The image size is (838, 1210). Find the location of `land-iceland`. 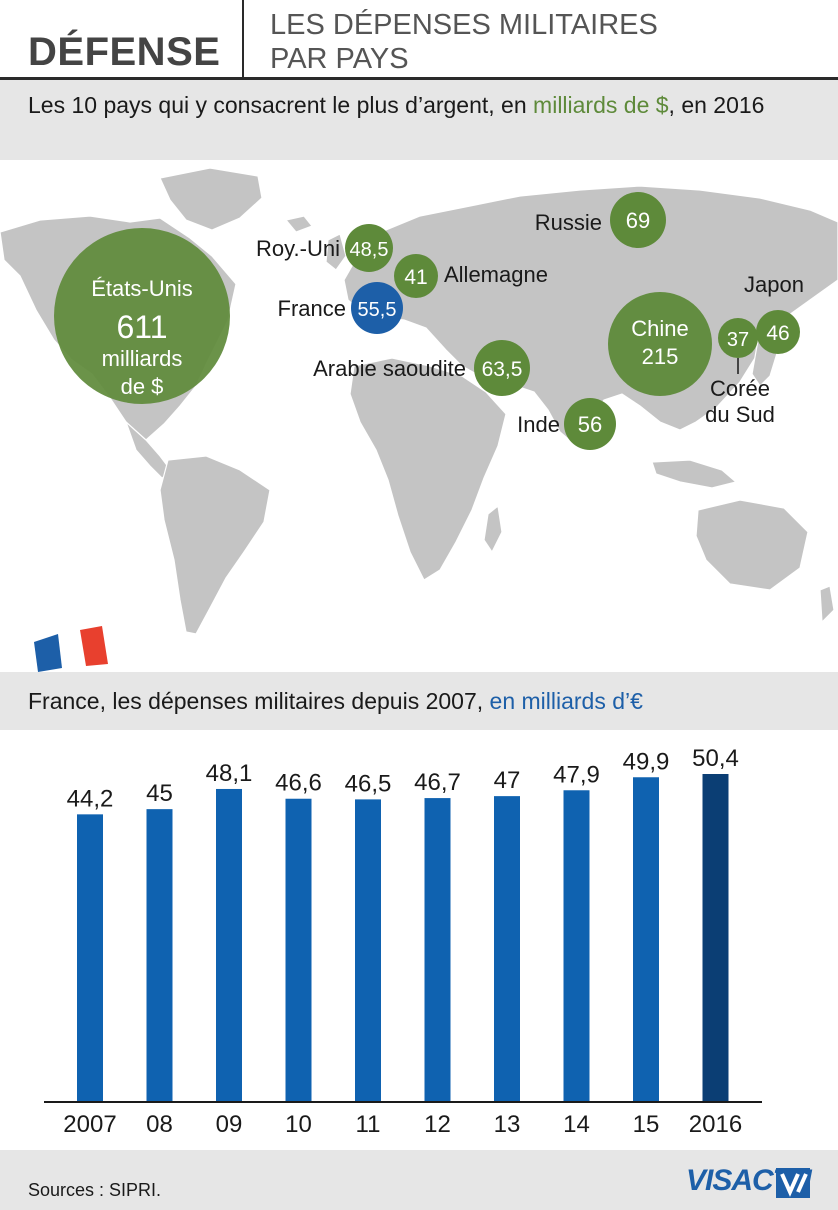

land-iceland is located at coordinates (298, 224).